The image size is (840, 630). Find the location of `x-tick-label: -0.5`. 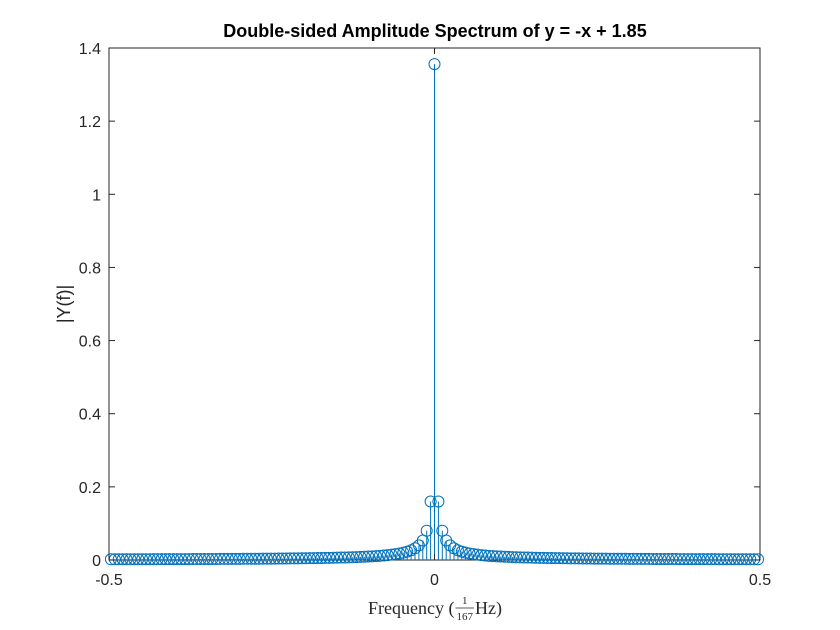

x-tick-label: -0.5 is located at coordinates (109, 580).